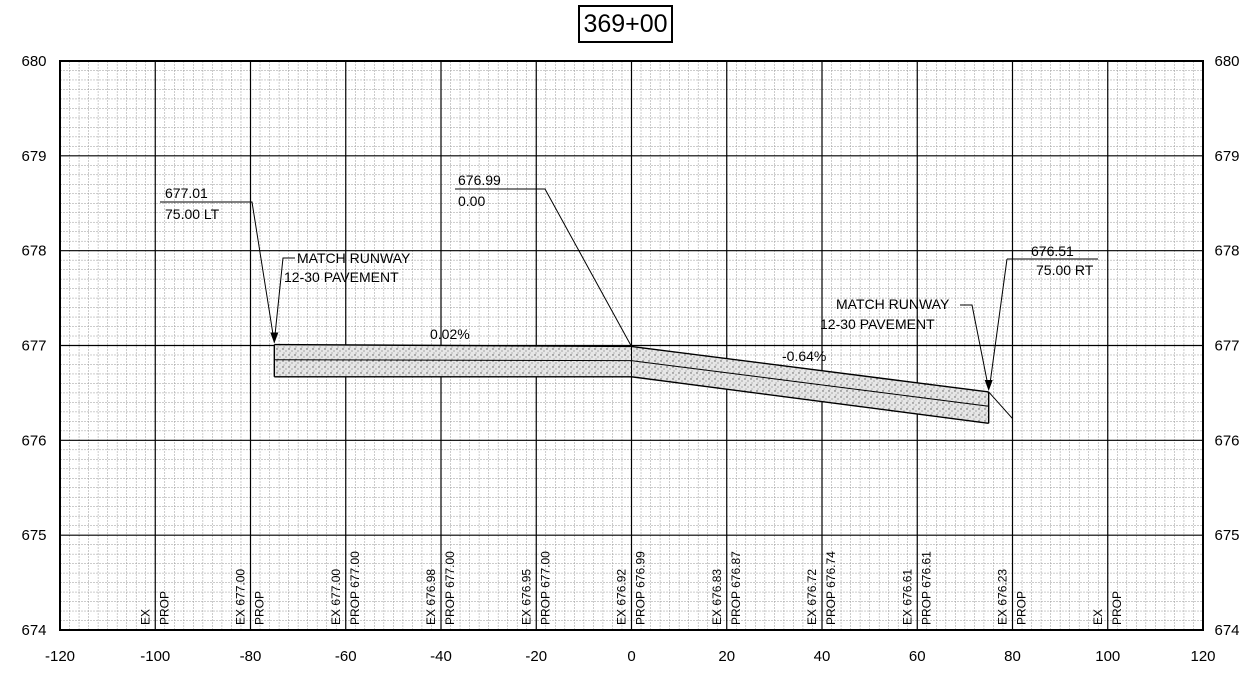 Image resolution: width=1245 pixels, height=676 pixels. What do you see at coordinates (877, 324) in the screenshot?
I see `right-match-label-line2: 12-30 PAVEMENT` at bounding box center [877, 324].